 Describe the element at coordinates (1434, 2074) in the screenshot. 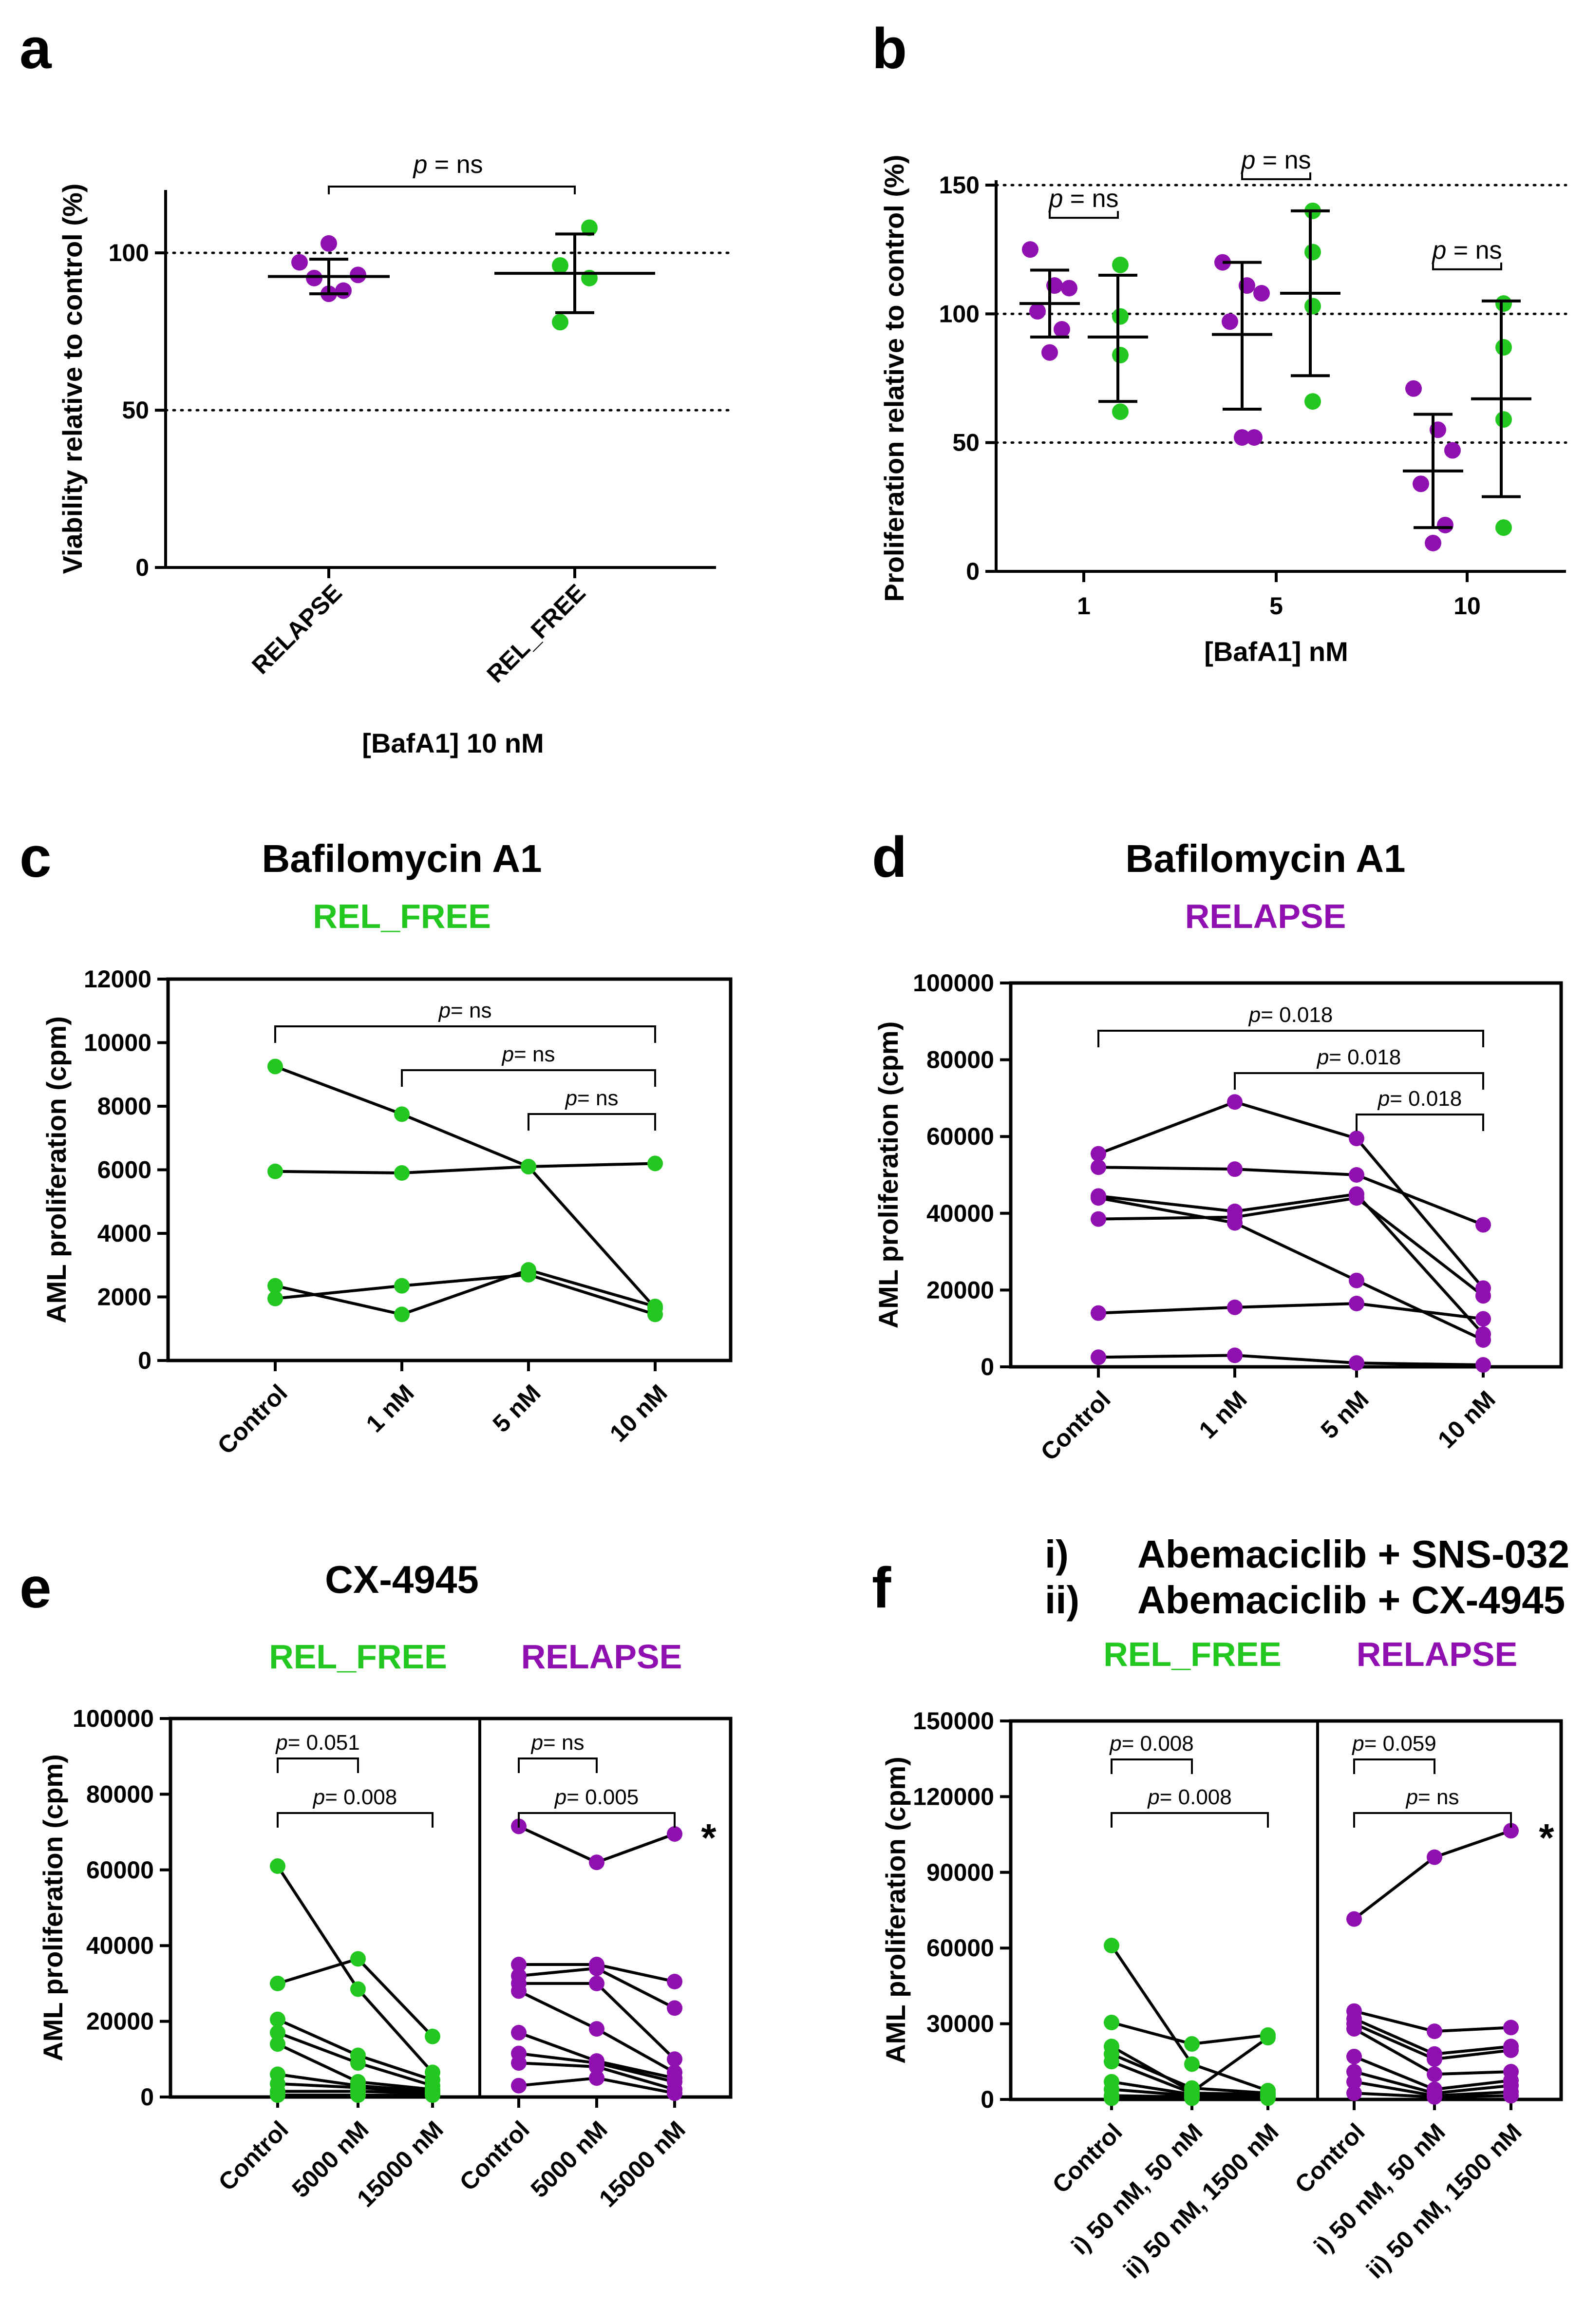

I see `chart-f-relapse-point` at that location.